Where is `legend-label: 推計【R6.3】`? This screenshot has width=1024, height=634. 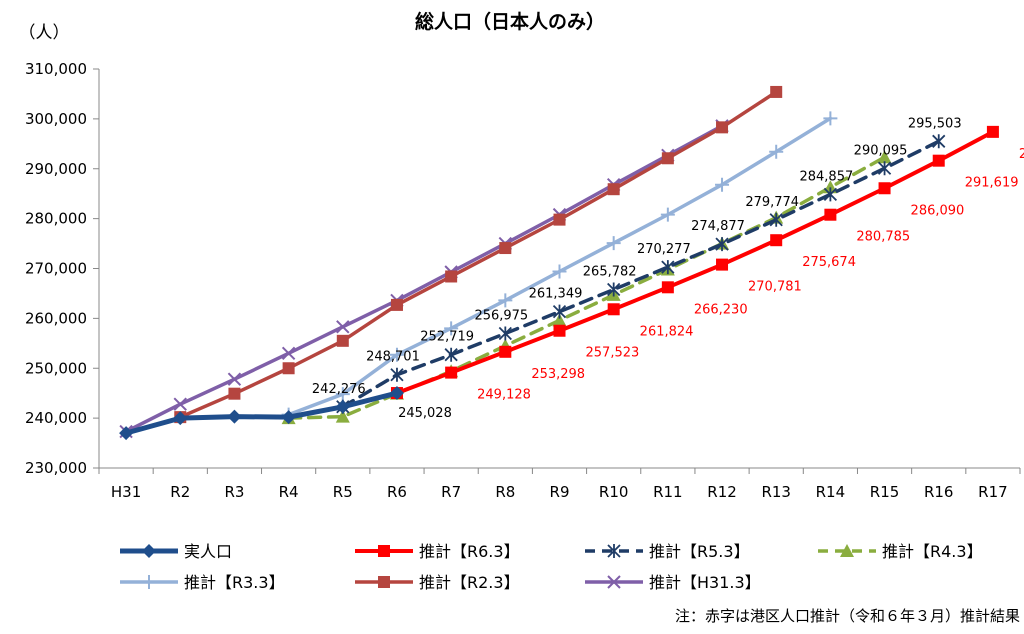 legend-label: 推計【R6.3】 is located at coordinates (469, 551).